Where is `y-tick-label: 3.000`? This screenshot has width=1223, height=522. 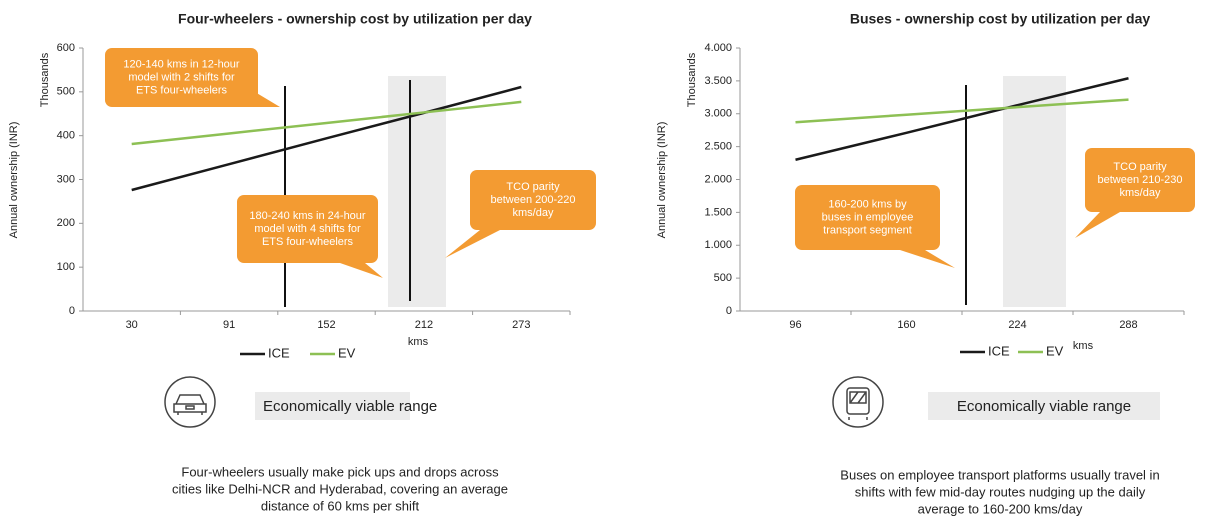
y-tick-label: 3.000 is located at coordinates (718, 114).